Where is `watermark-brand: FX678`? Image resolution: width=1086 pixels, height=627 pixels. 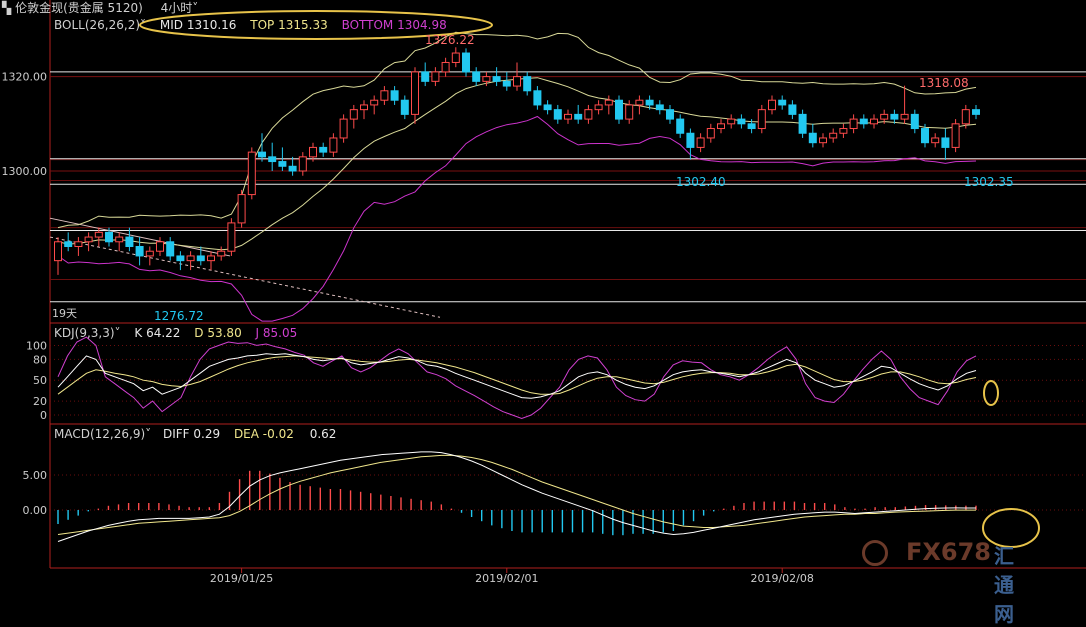
watermark-brand: FX678 is located at coordinates (948, 552).